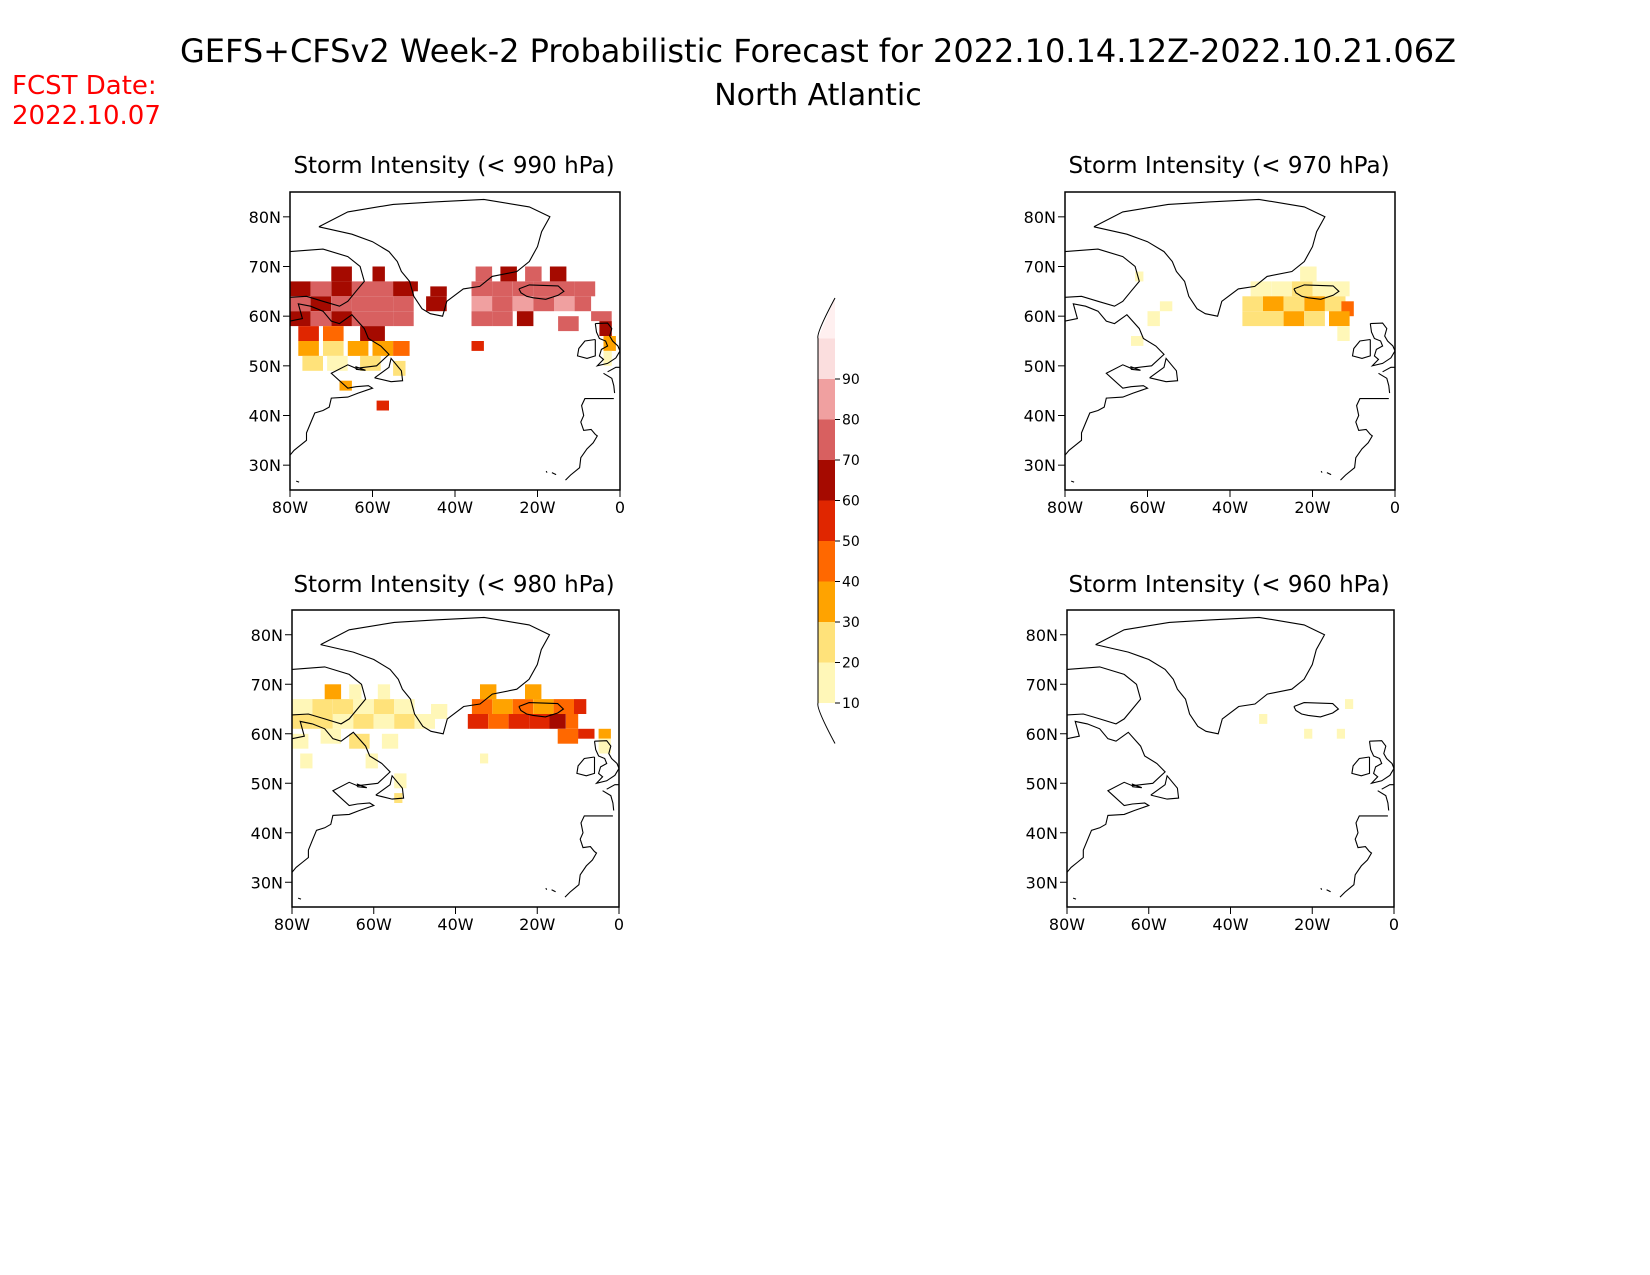  What do you see at coordinates (265, 217) in the screenshot?
I see `lat-tick-label: 80N` at bounding box center [265, 217].